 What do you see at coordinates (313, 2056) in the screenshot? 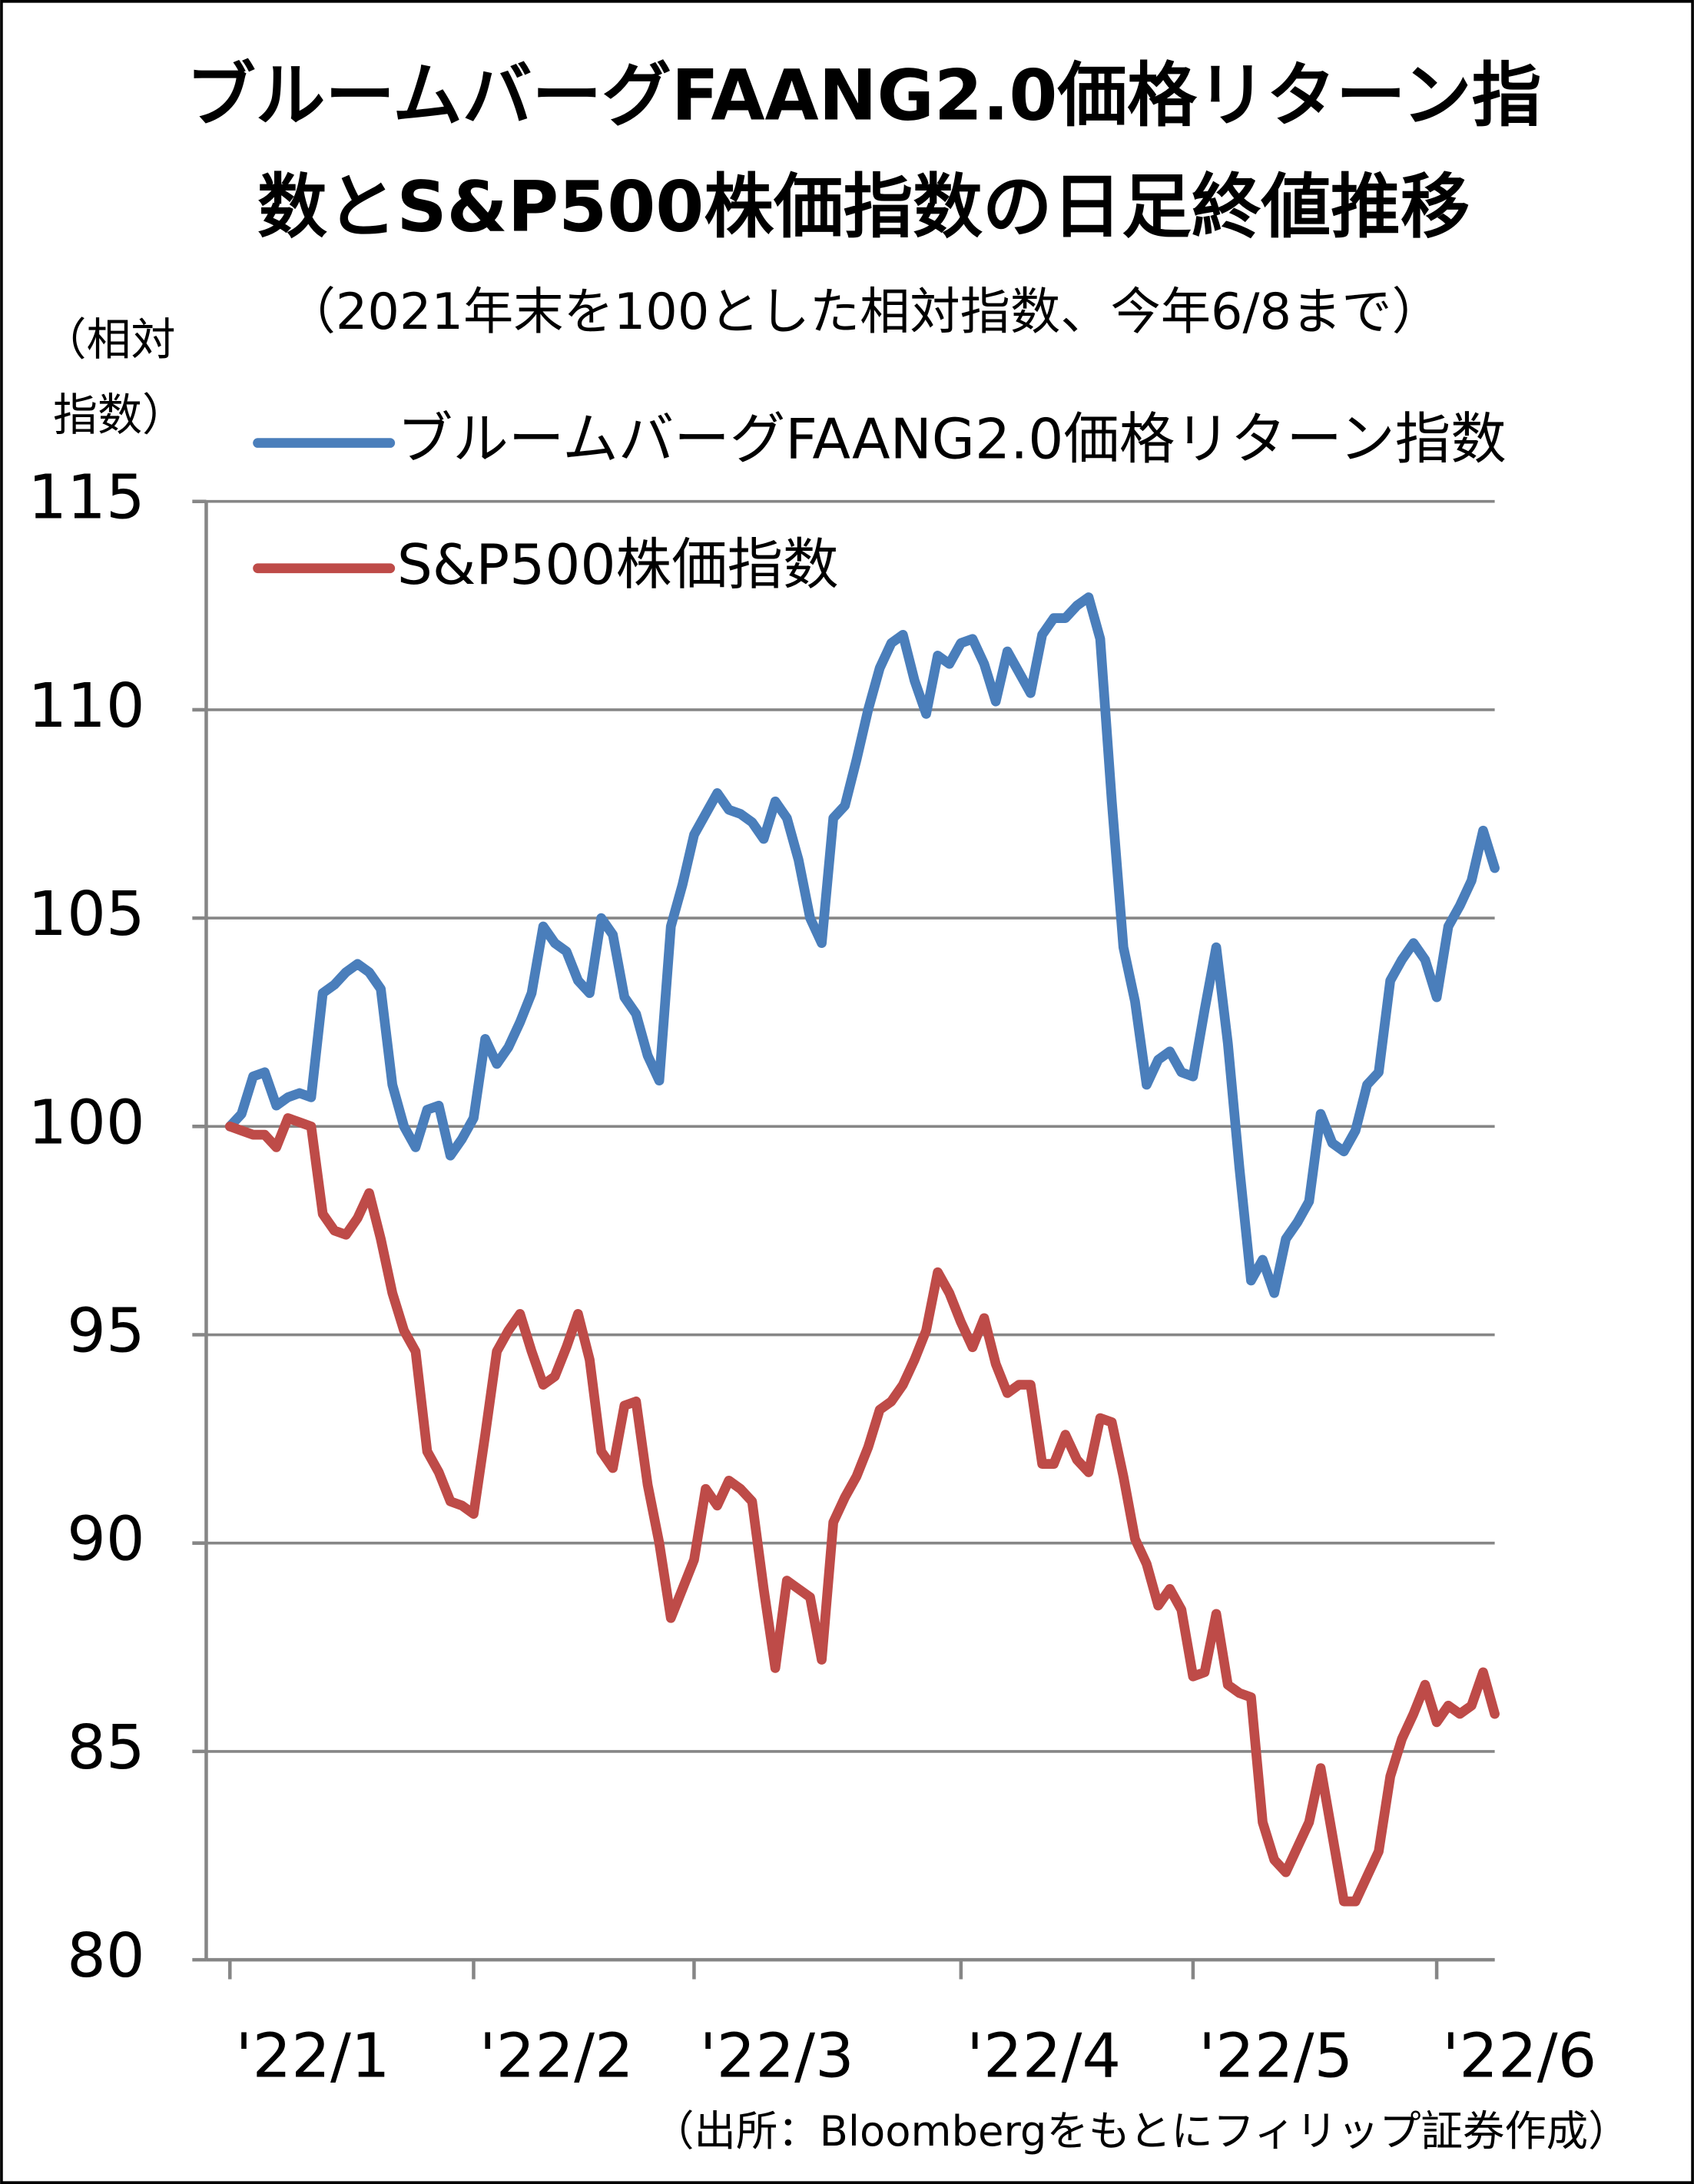
I see `x-tick-label: '22/1` at bounding box center [313, 2056].